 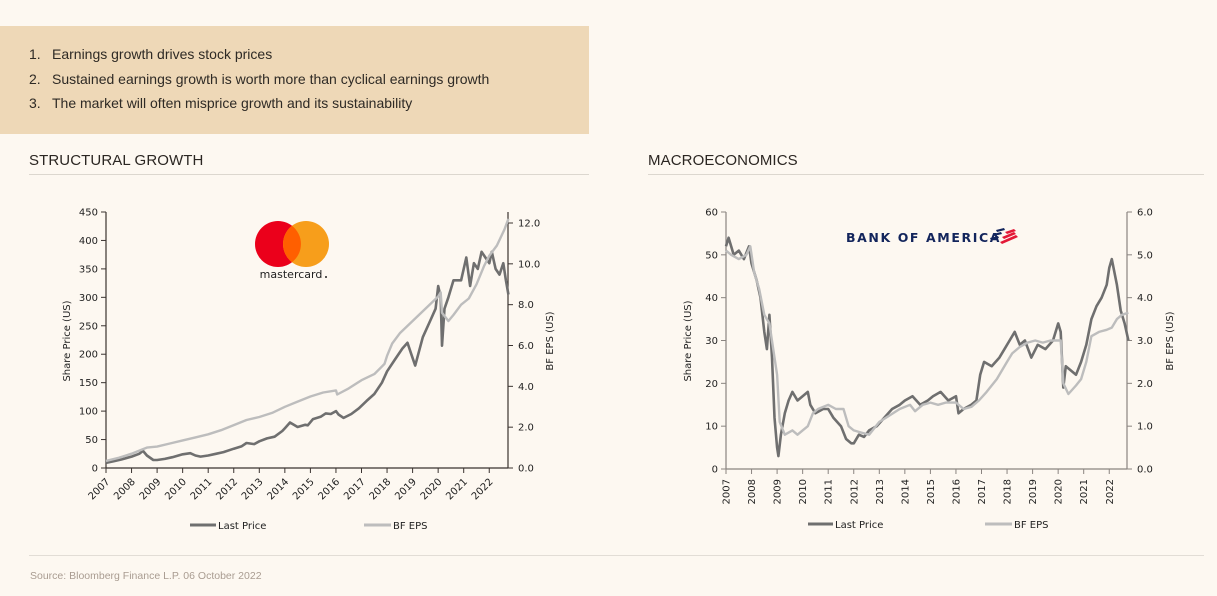 I want to click on last-price-line, so click(x=927, y=347).